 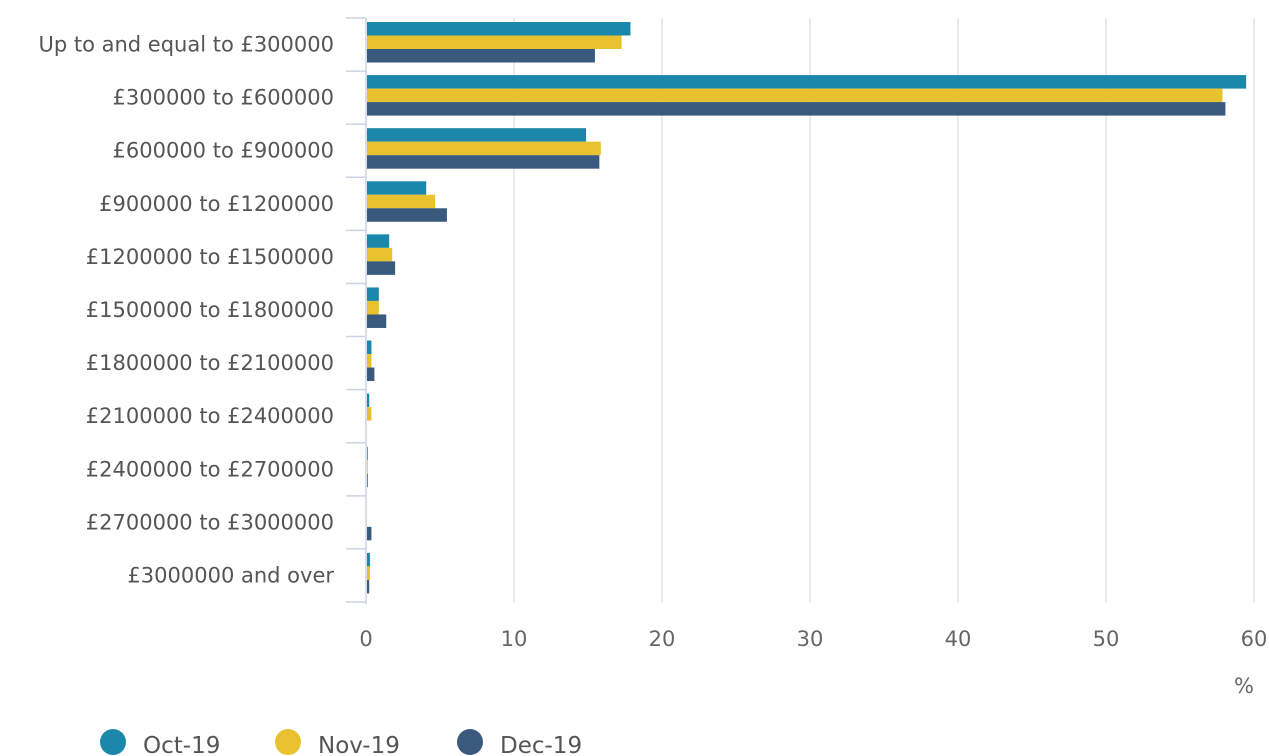 What do you see at coordinates (210, 416) in the screenshot?
I see `category-label: £2100000 to £2400000` at bounding box center [210, 416].